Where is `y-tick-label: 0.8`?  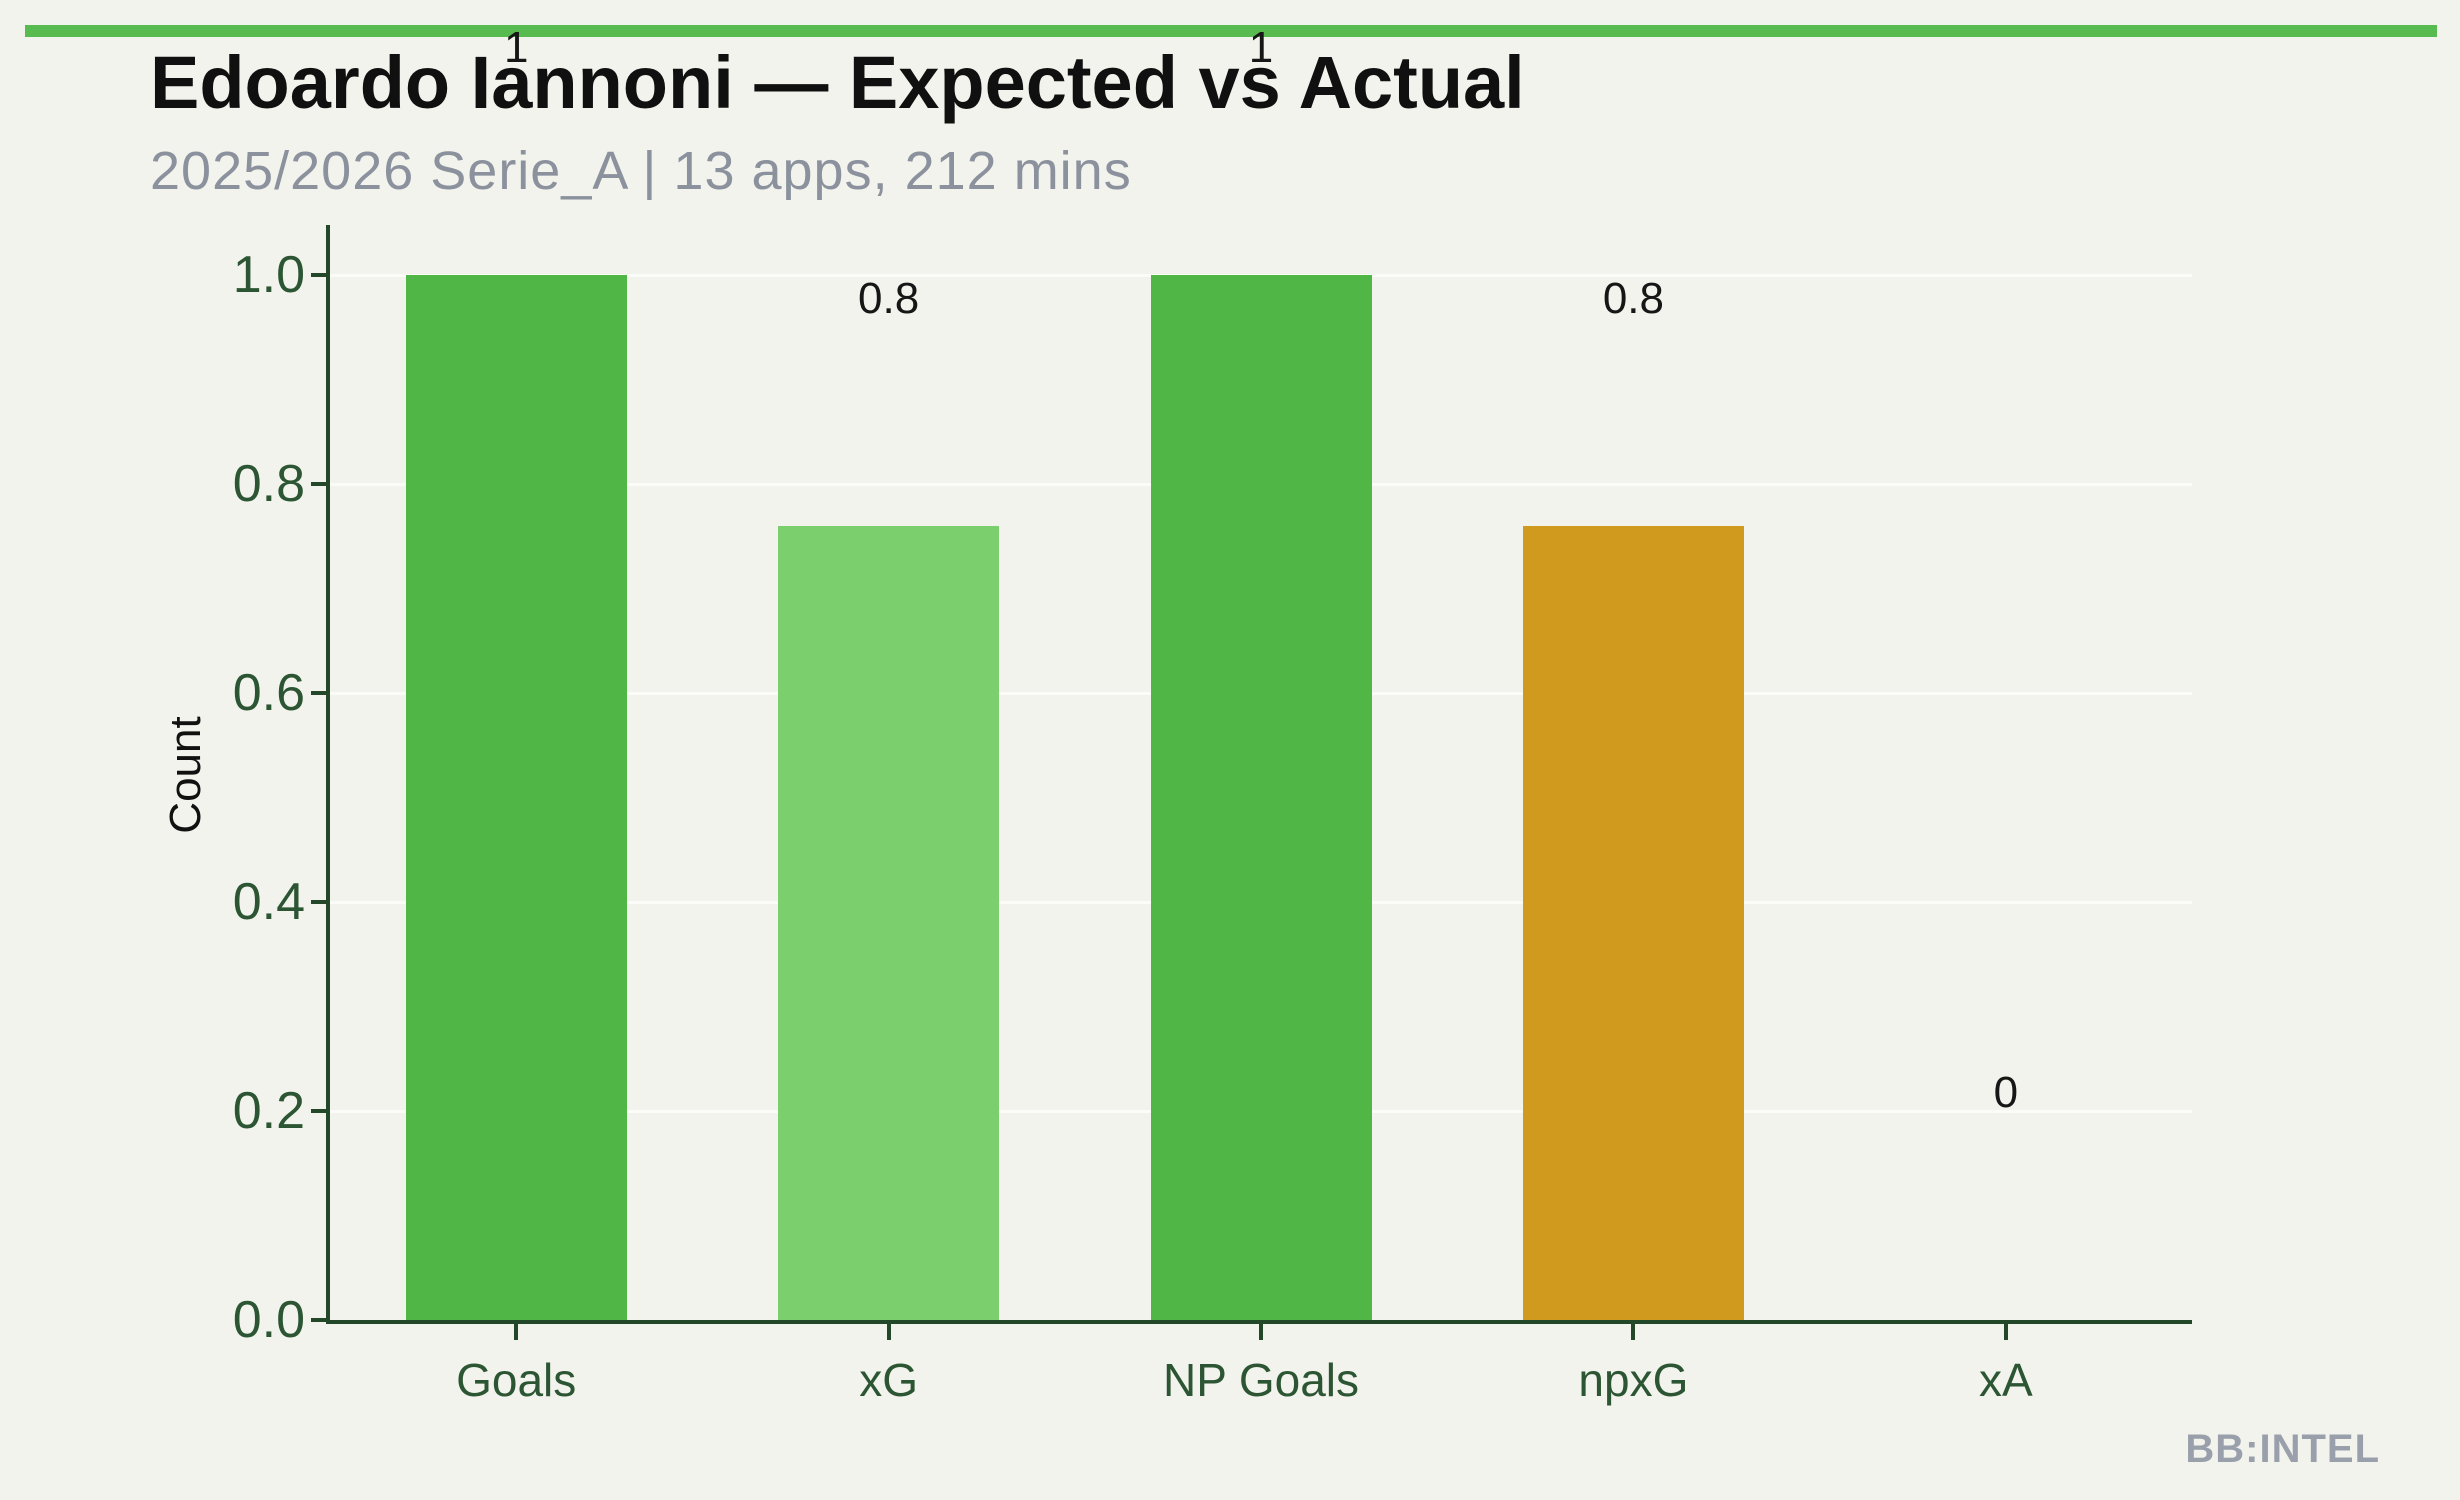
y-tick-label: 0.8 is located at coordinates (268, 484).